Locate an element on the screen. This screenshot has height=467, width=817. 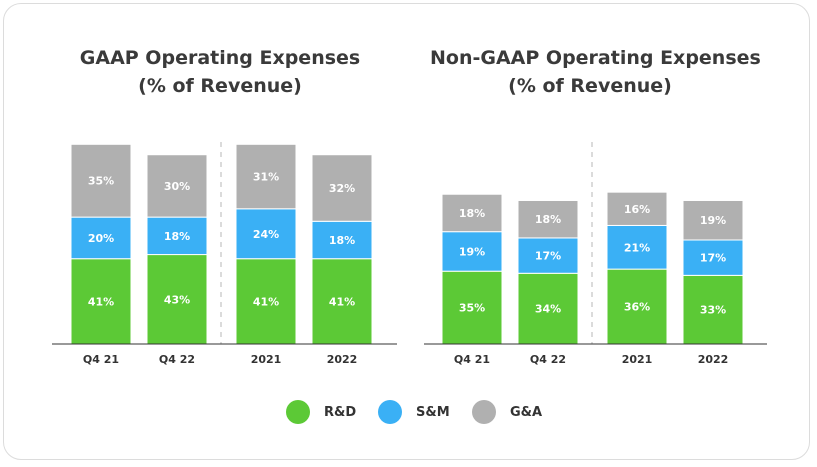
data-label-gaap-rd-0: 41% is located at coordinates (101, 301).